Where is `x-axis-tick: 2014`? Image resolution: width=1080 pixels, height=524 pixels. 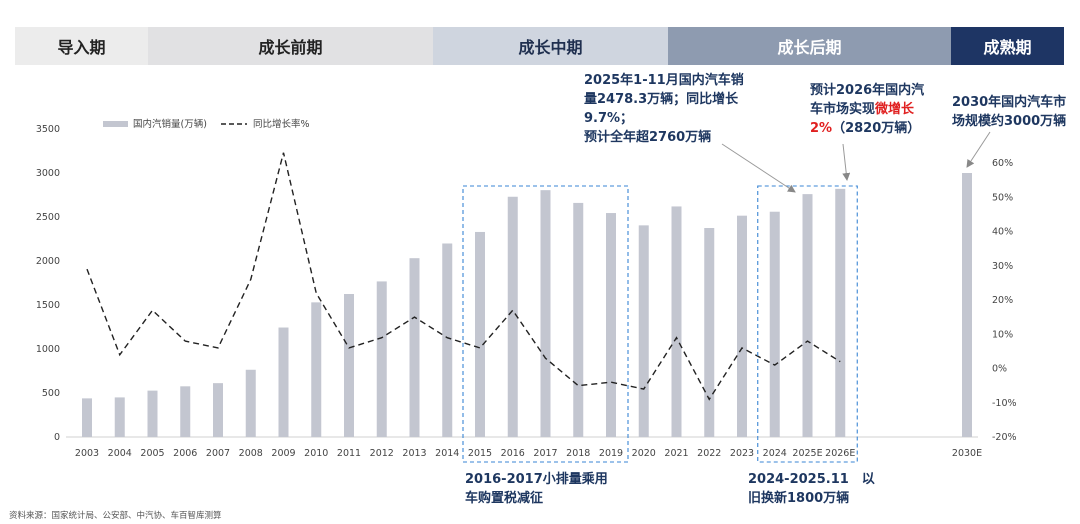 x-axis-tick: 2014 is located at coordinates (447, 453).